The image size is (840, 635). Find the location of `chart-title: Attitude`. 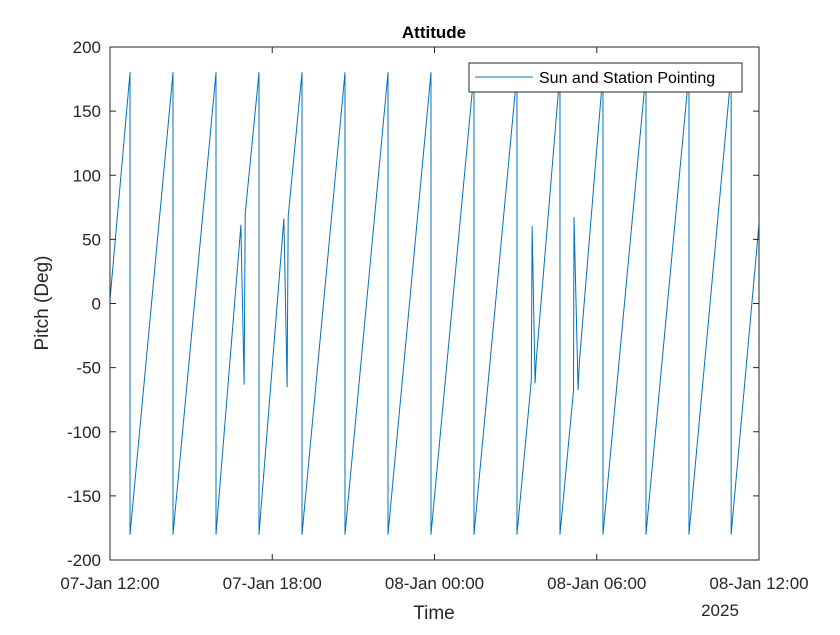

chart-title: Attitude is located at coordinates (434, 32).